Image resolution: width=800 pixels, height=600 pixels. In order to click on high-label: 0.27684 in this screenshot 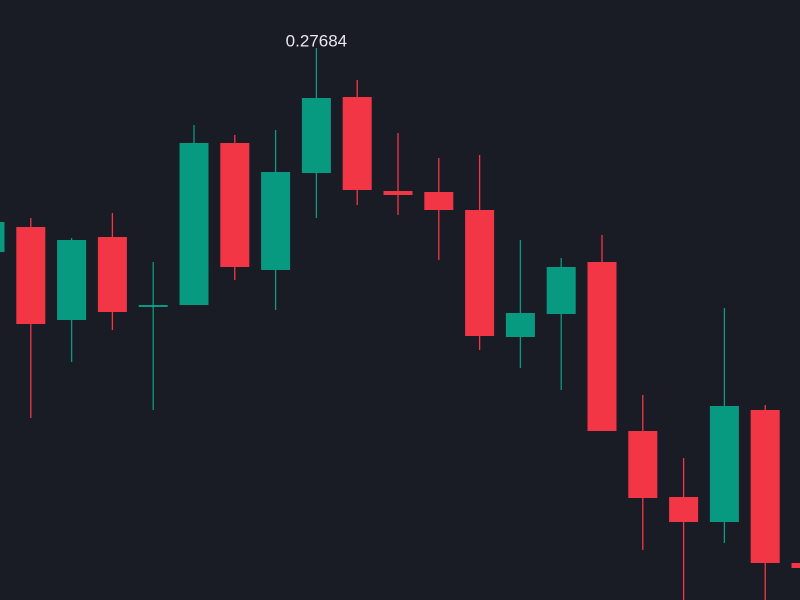, I will do `click(316, 40)`.